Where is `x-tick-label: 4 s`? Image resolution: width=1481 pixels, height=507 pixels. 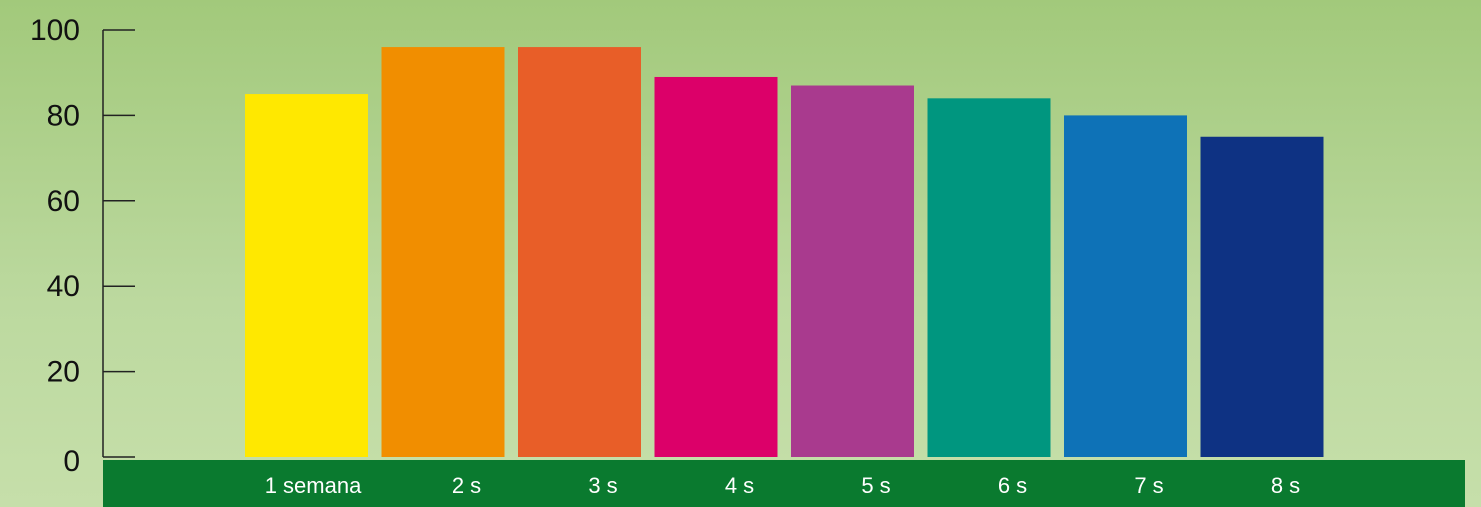
x-tick-label: 4 s is located at coordinates (739, 485).